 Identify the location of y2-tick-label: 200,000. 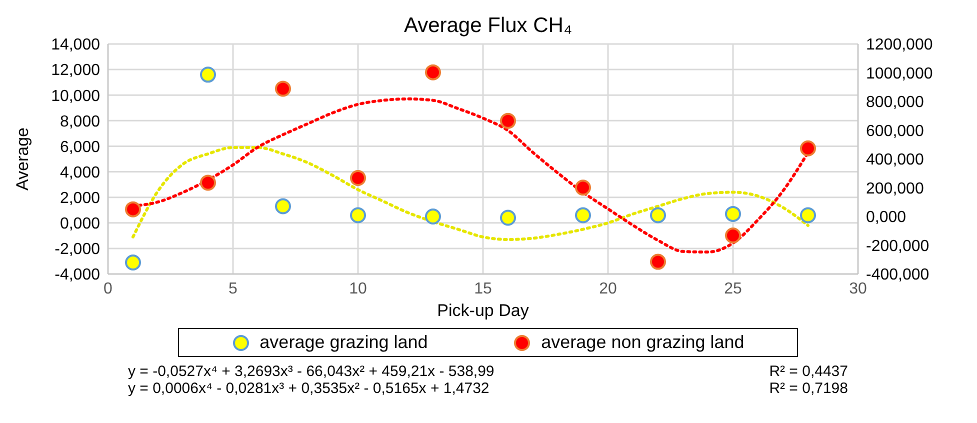
(895, 189).